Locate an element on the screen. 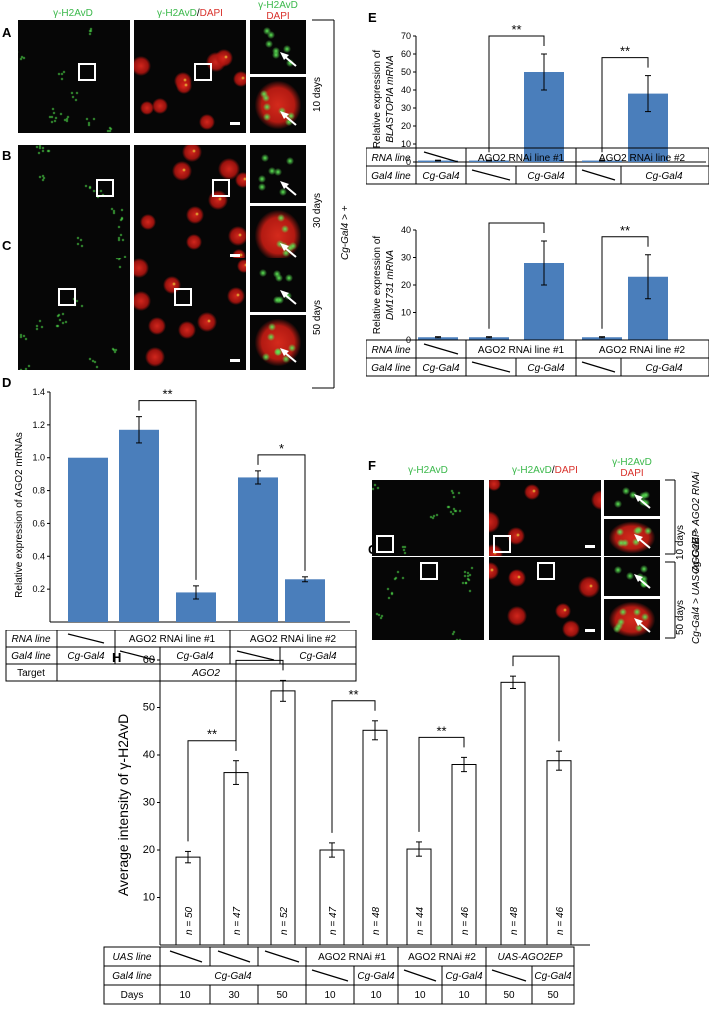 The height and width of the screenshot is (1015, 709). y-tick-label: 0.8 is located at coordinates (38, 491).